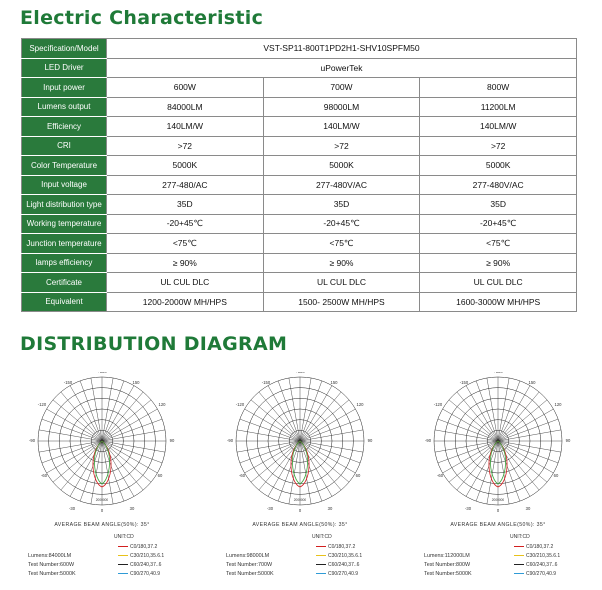 Image resolution: width=602 pixels, height=590 pixels. Describe the element at coordinates (249, 565) in the screenshot. I see `diagram-info-test1: Test Number:700W` at that location.